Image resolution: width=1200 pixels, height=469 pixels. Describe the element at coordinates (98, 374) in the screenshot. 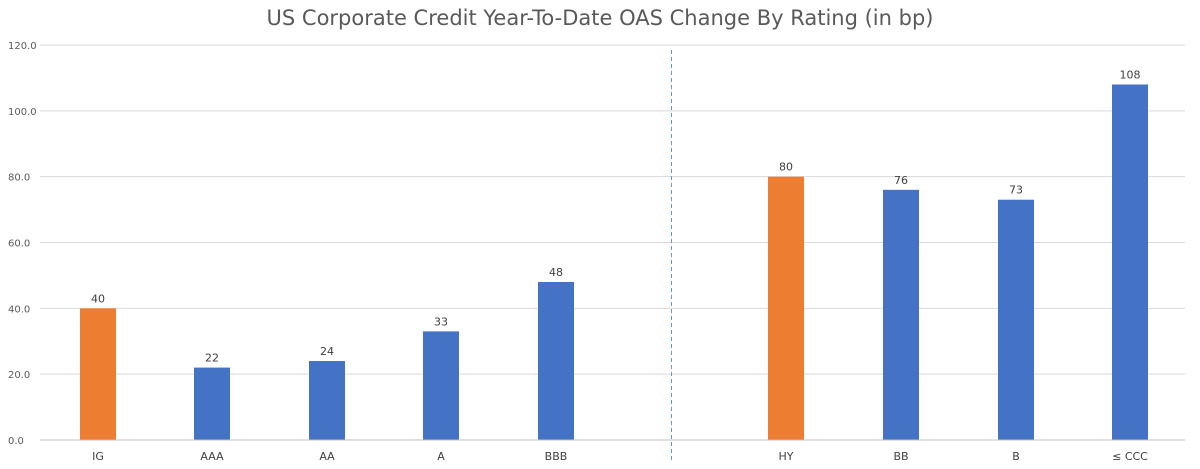

I see `bar-ig` at that location.